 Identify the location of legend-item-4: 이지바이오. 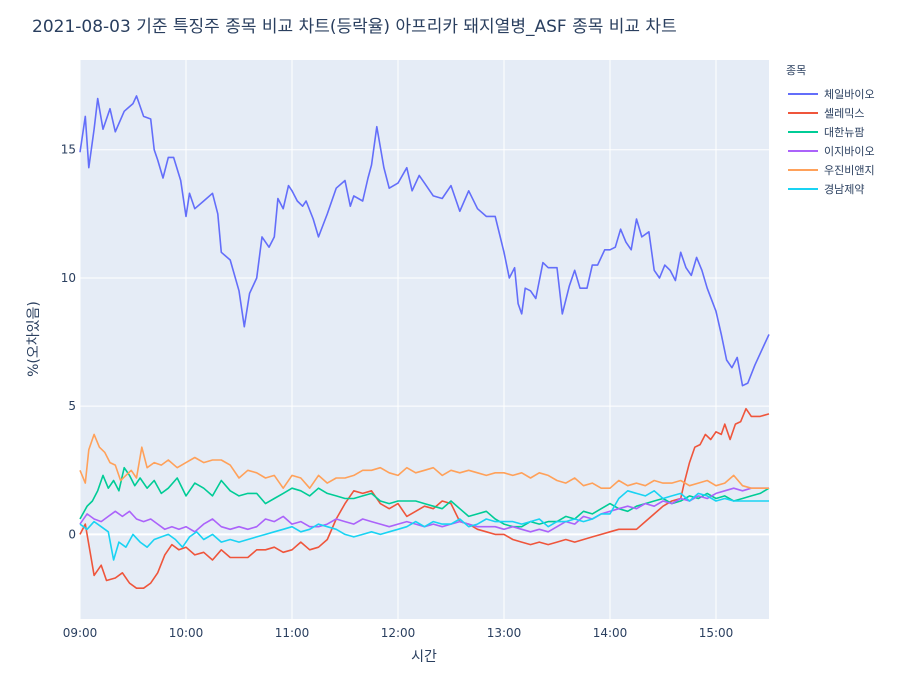
(830, 150).